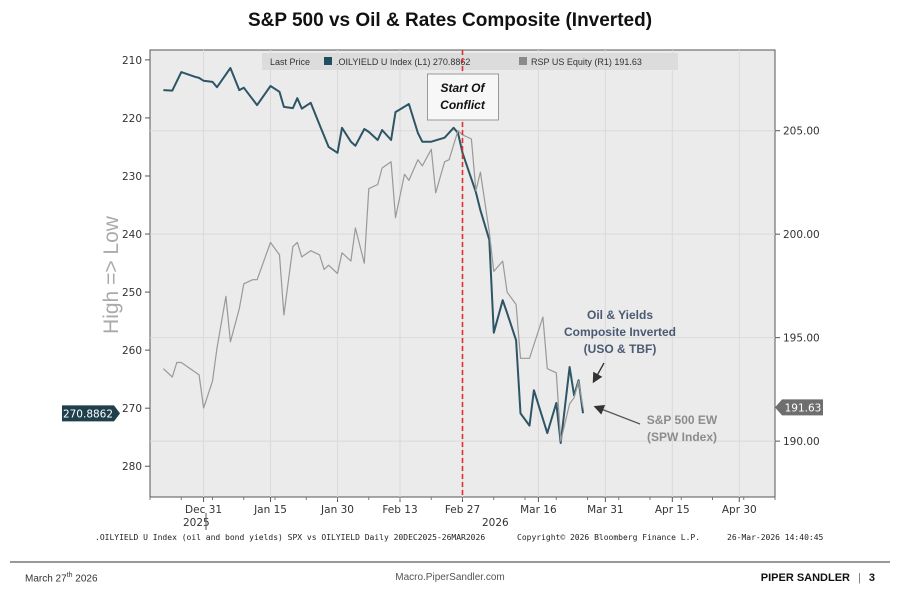 Image resolution: width=900 pixels, height=610 pixels. I want to click on conflict-label-box, so click(463, 97).